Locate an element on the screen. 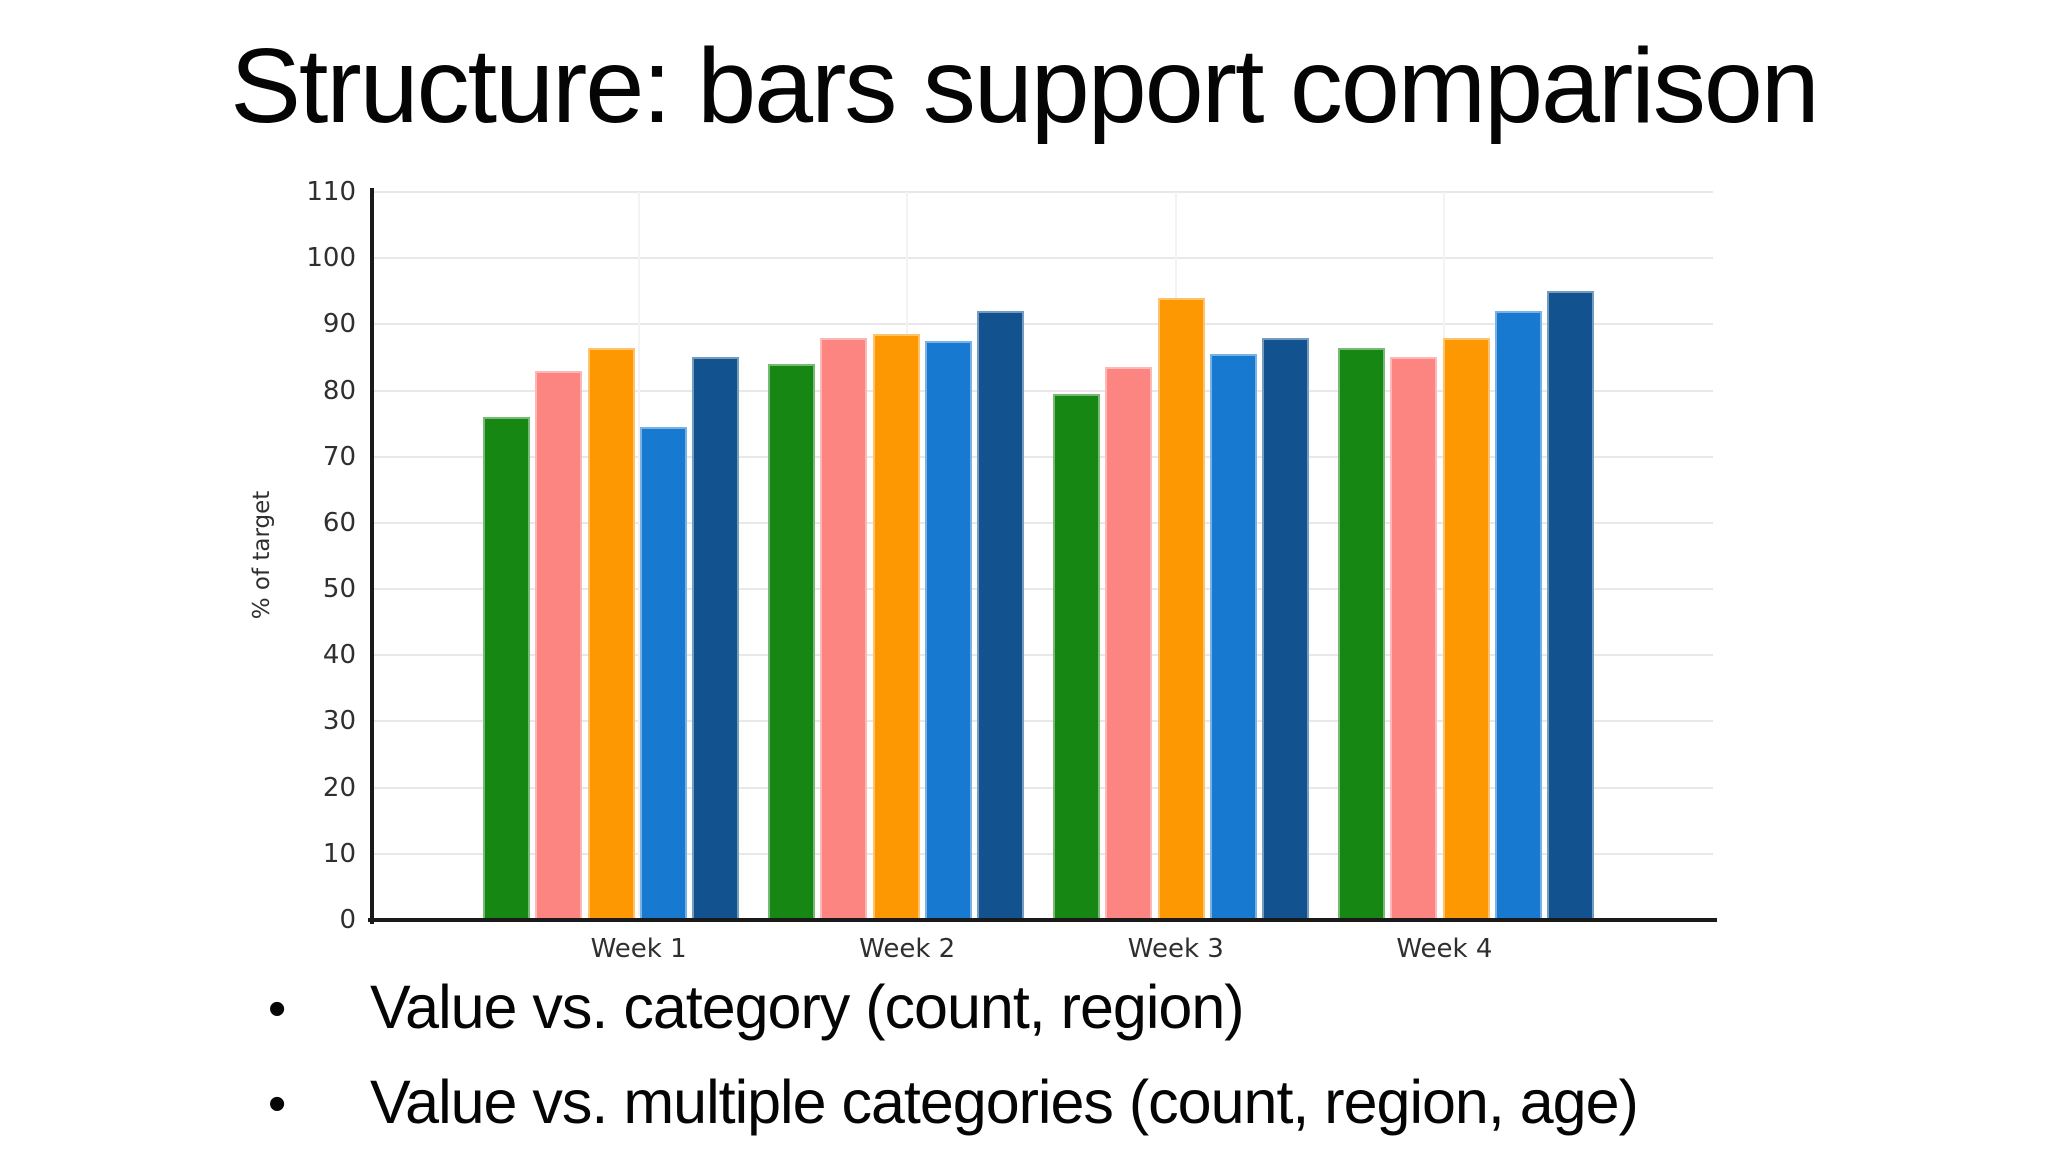  bar-week2-blue is located at coordinates (948, 630).